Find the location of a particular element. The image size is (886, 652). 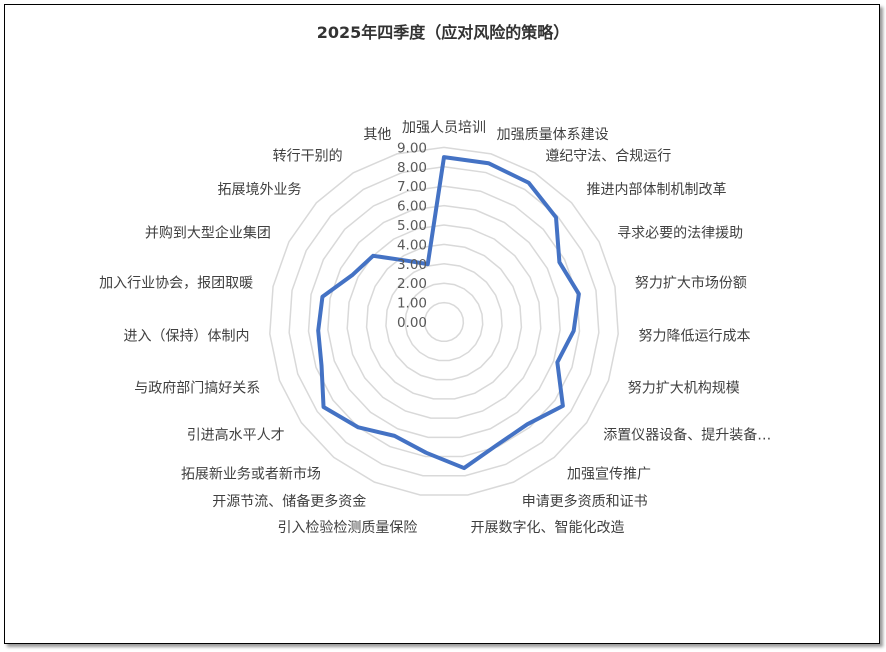

series-line is located at coordinates (448, 313).